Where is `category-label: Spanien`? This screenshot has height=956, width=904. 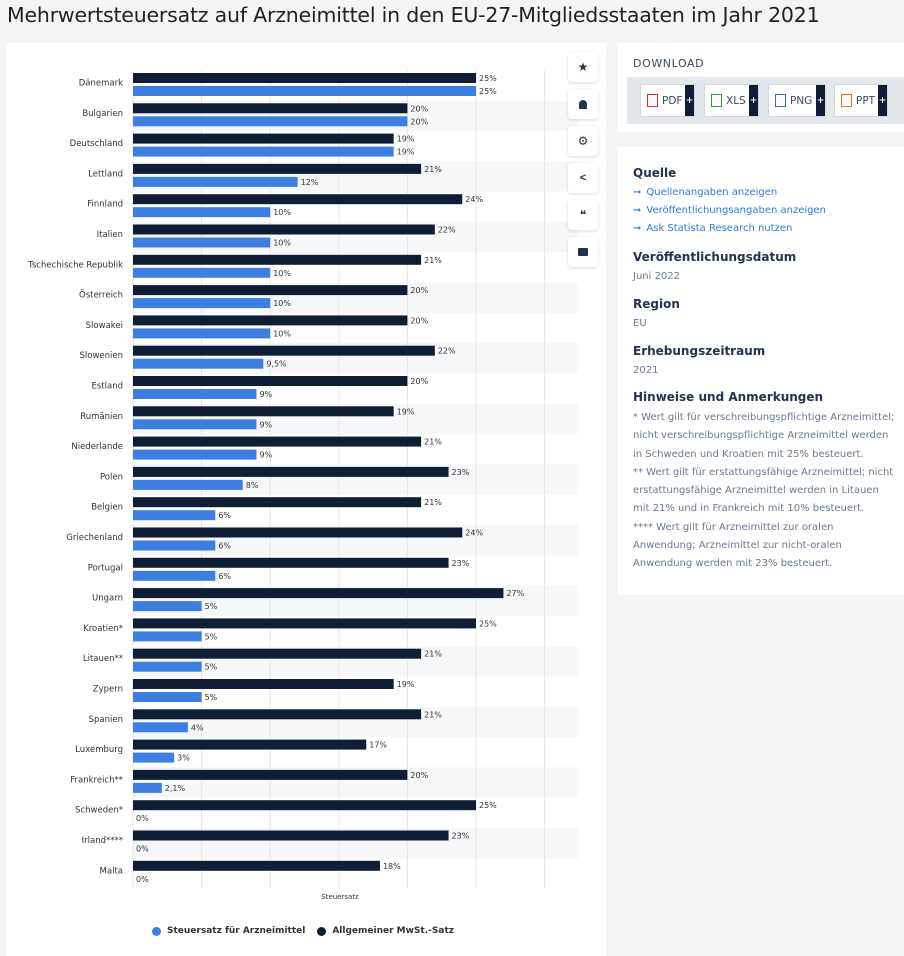 category-label: Spanien is located at coordinates (106, 720).